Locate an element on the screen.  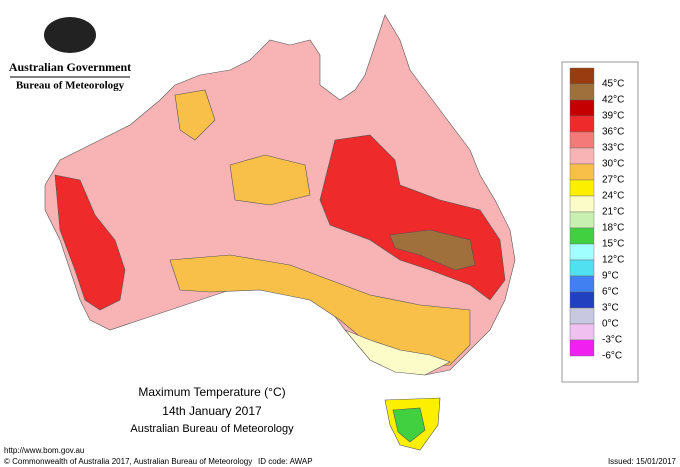
legend-label: 36°C is located at coordinates (613, 132).